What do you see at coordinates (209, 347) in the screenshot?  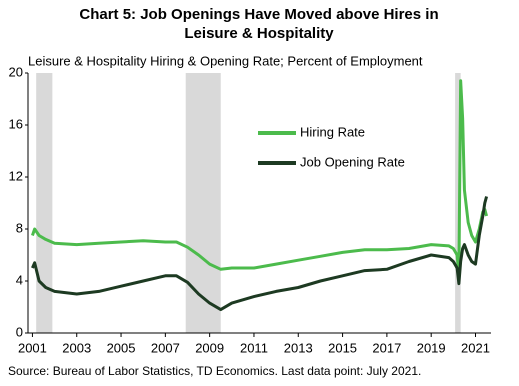 I see `x-tick-label: 2009` at bounding box center [209, 347].